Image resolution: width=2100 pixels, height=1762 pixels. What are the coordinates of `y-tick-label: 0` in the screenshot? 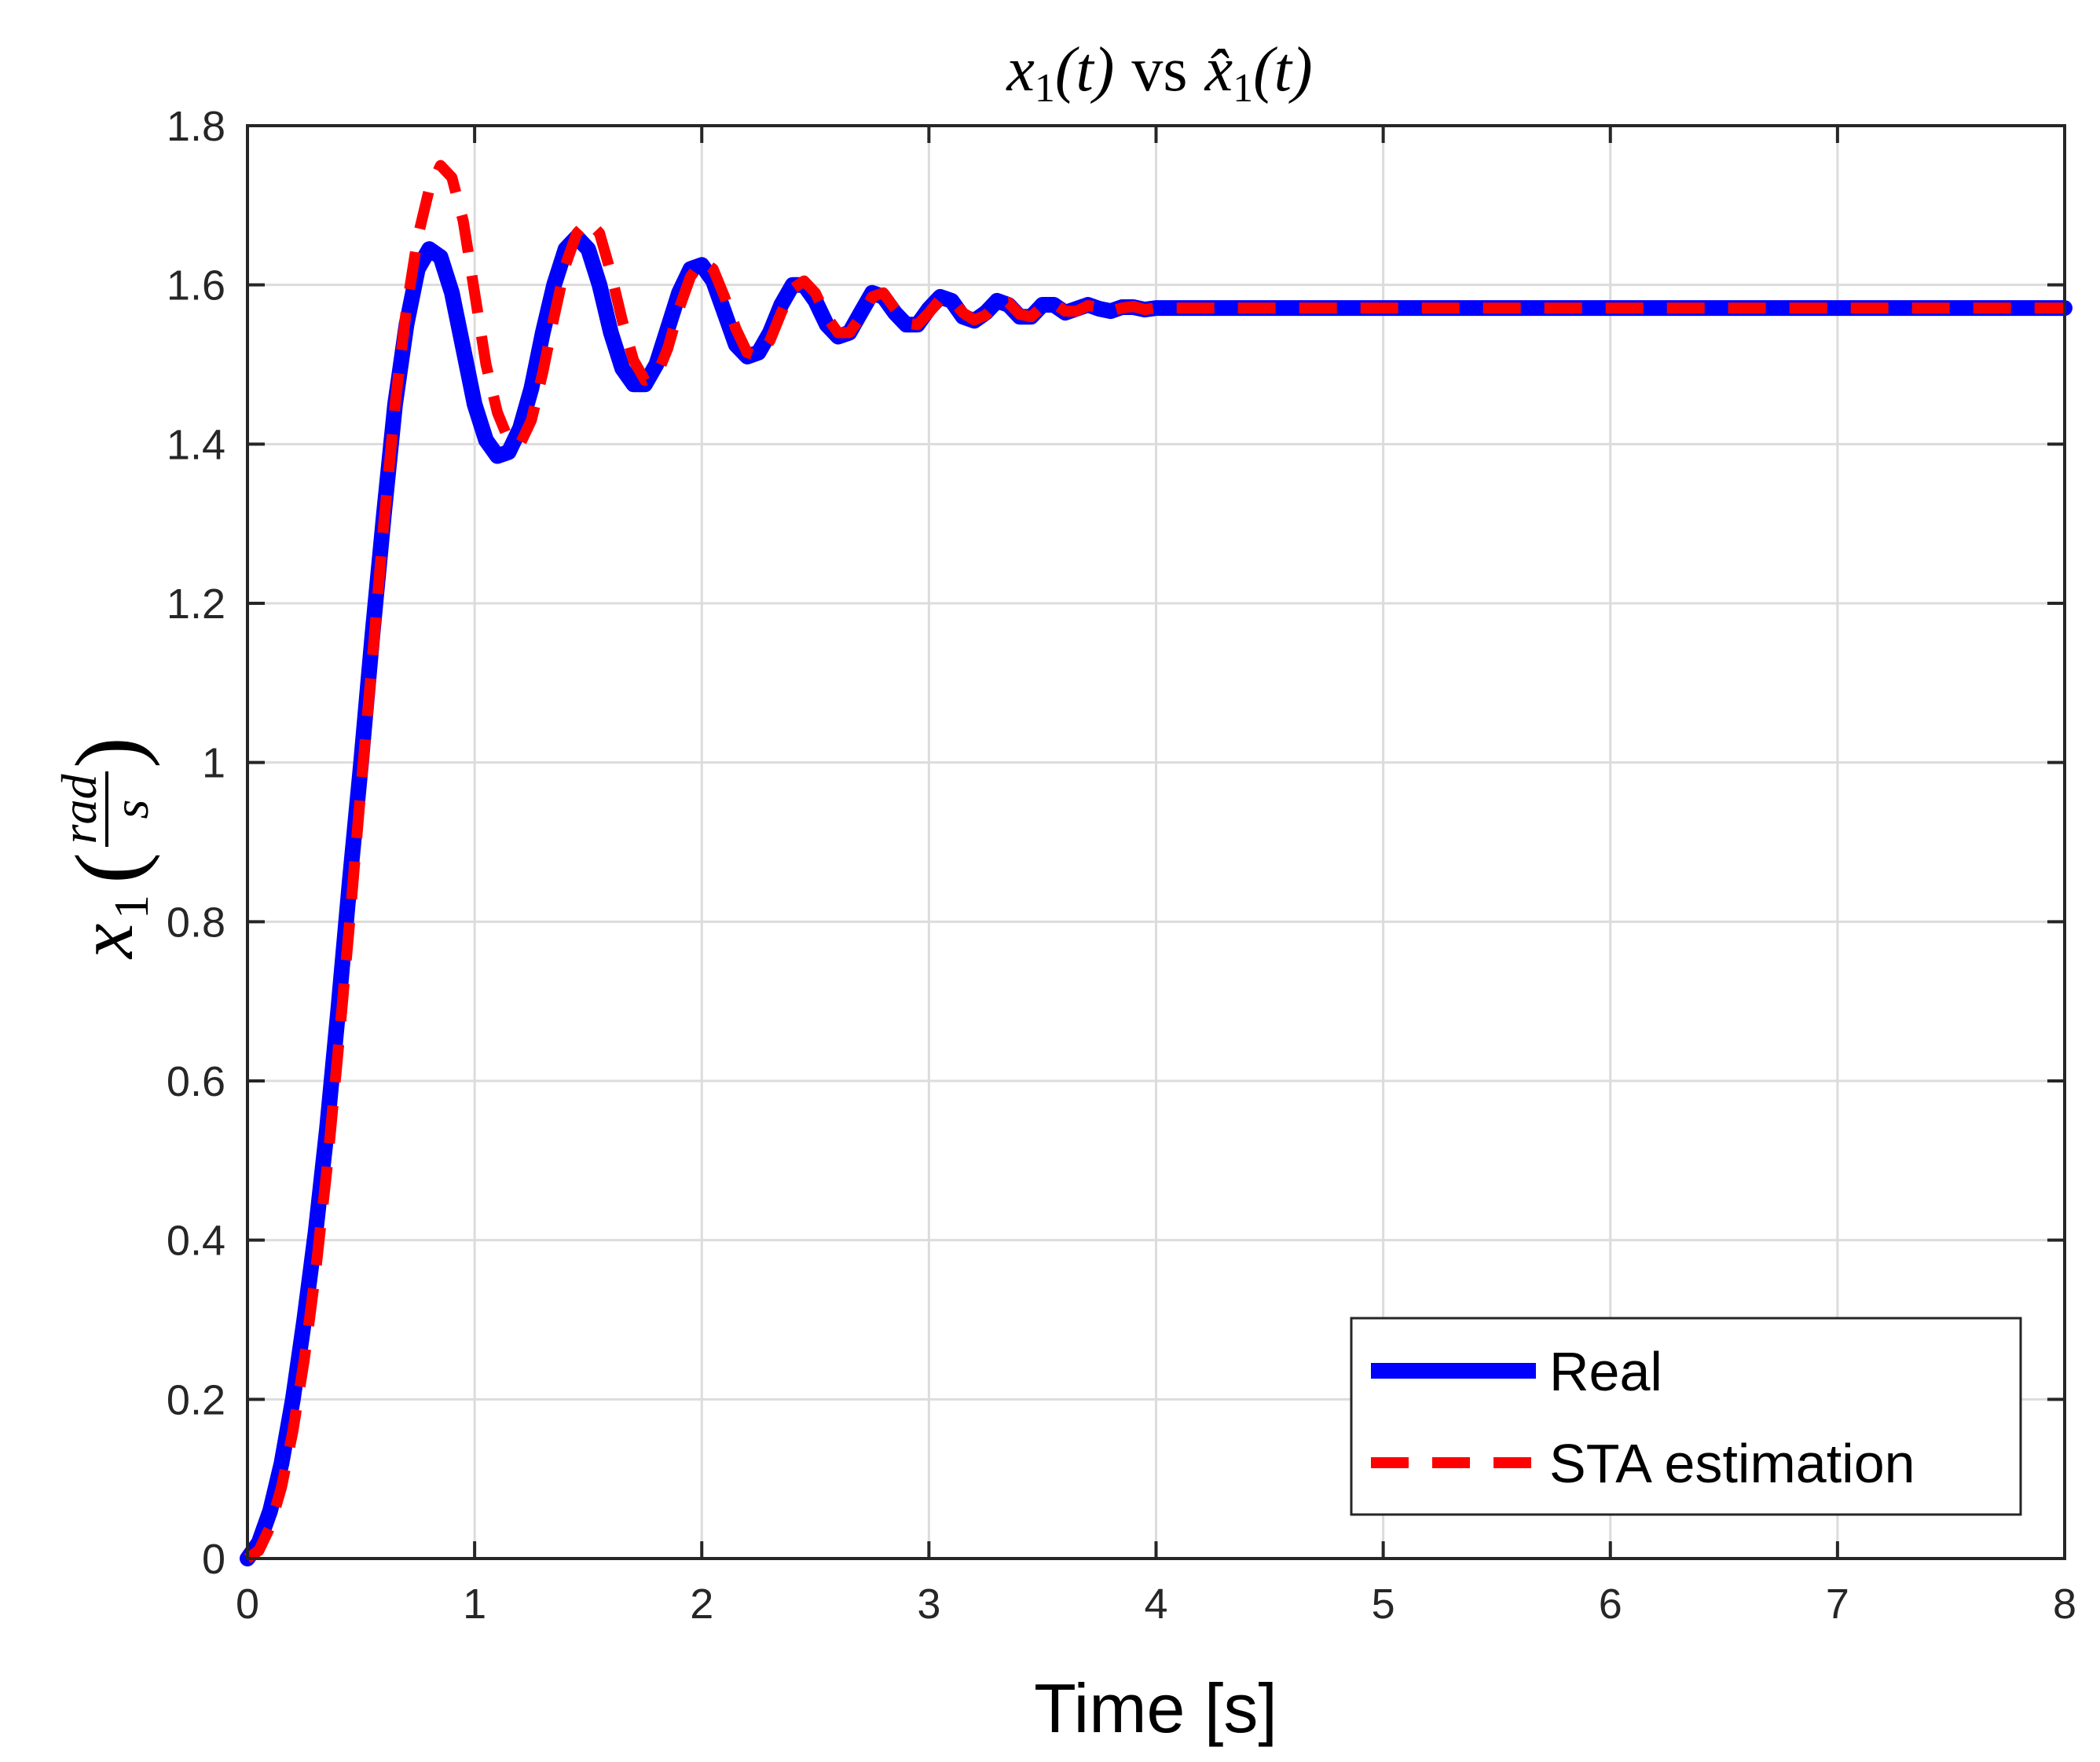 It's located at (213, 1559).